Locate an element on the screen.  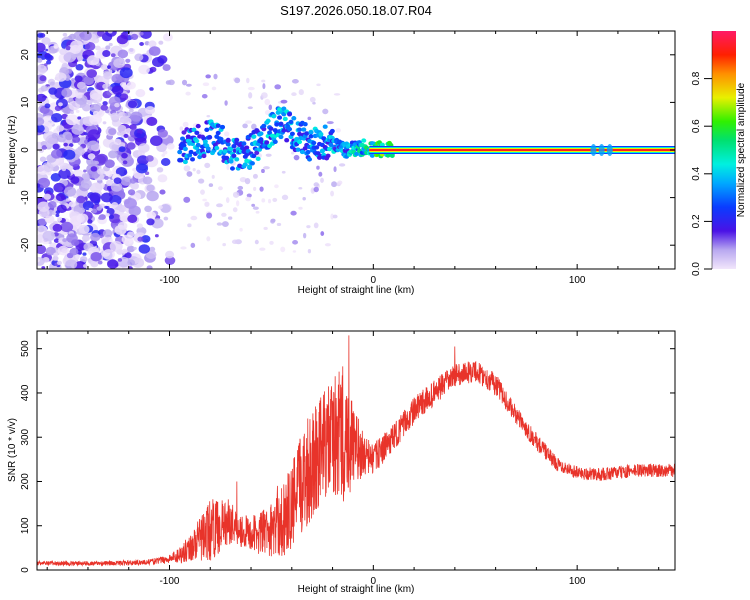
colorbar-gradient is located at coordinates (724, 150).